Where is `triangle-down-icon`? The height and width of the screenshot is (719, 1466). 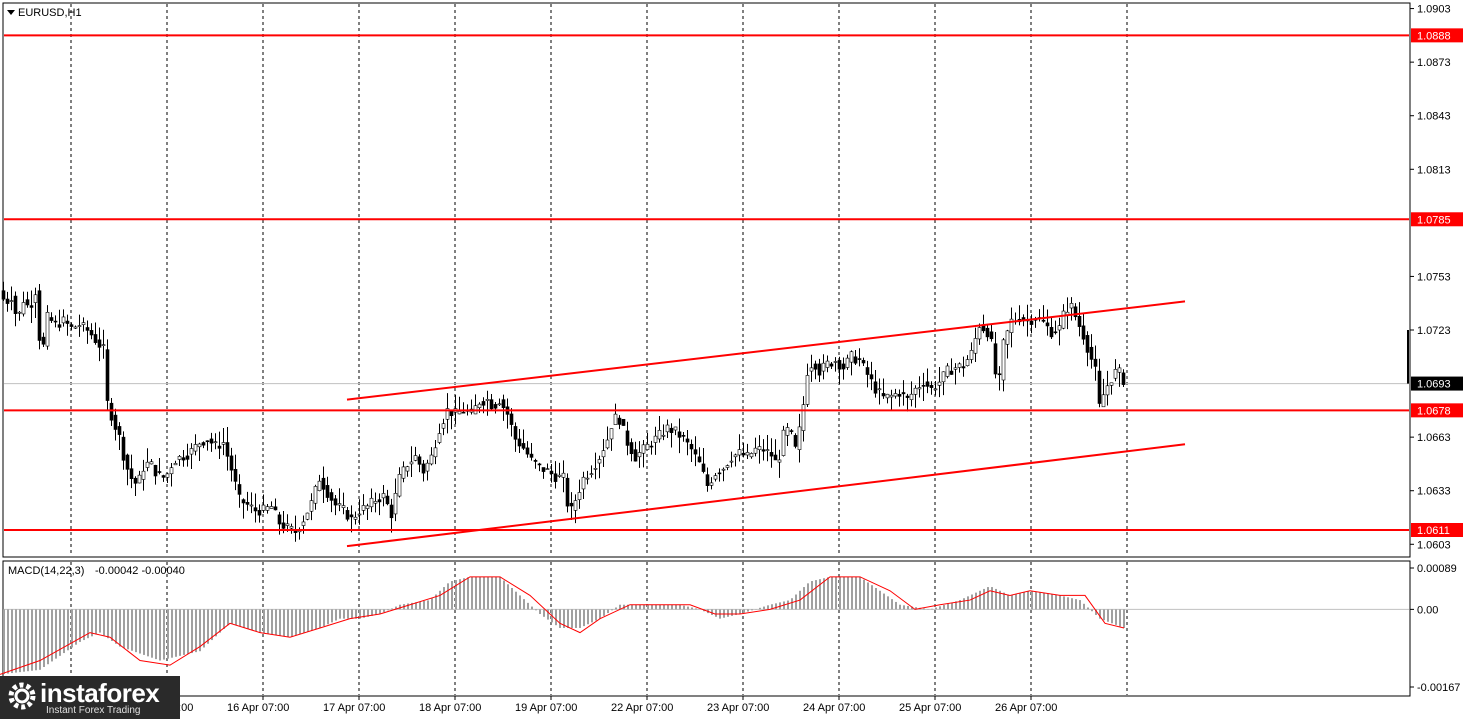 triangle-down-icon is located at coordinates (11, 12).